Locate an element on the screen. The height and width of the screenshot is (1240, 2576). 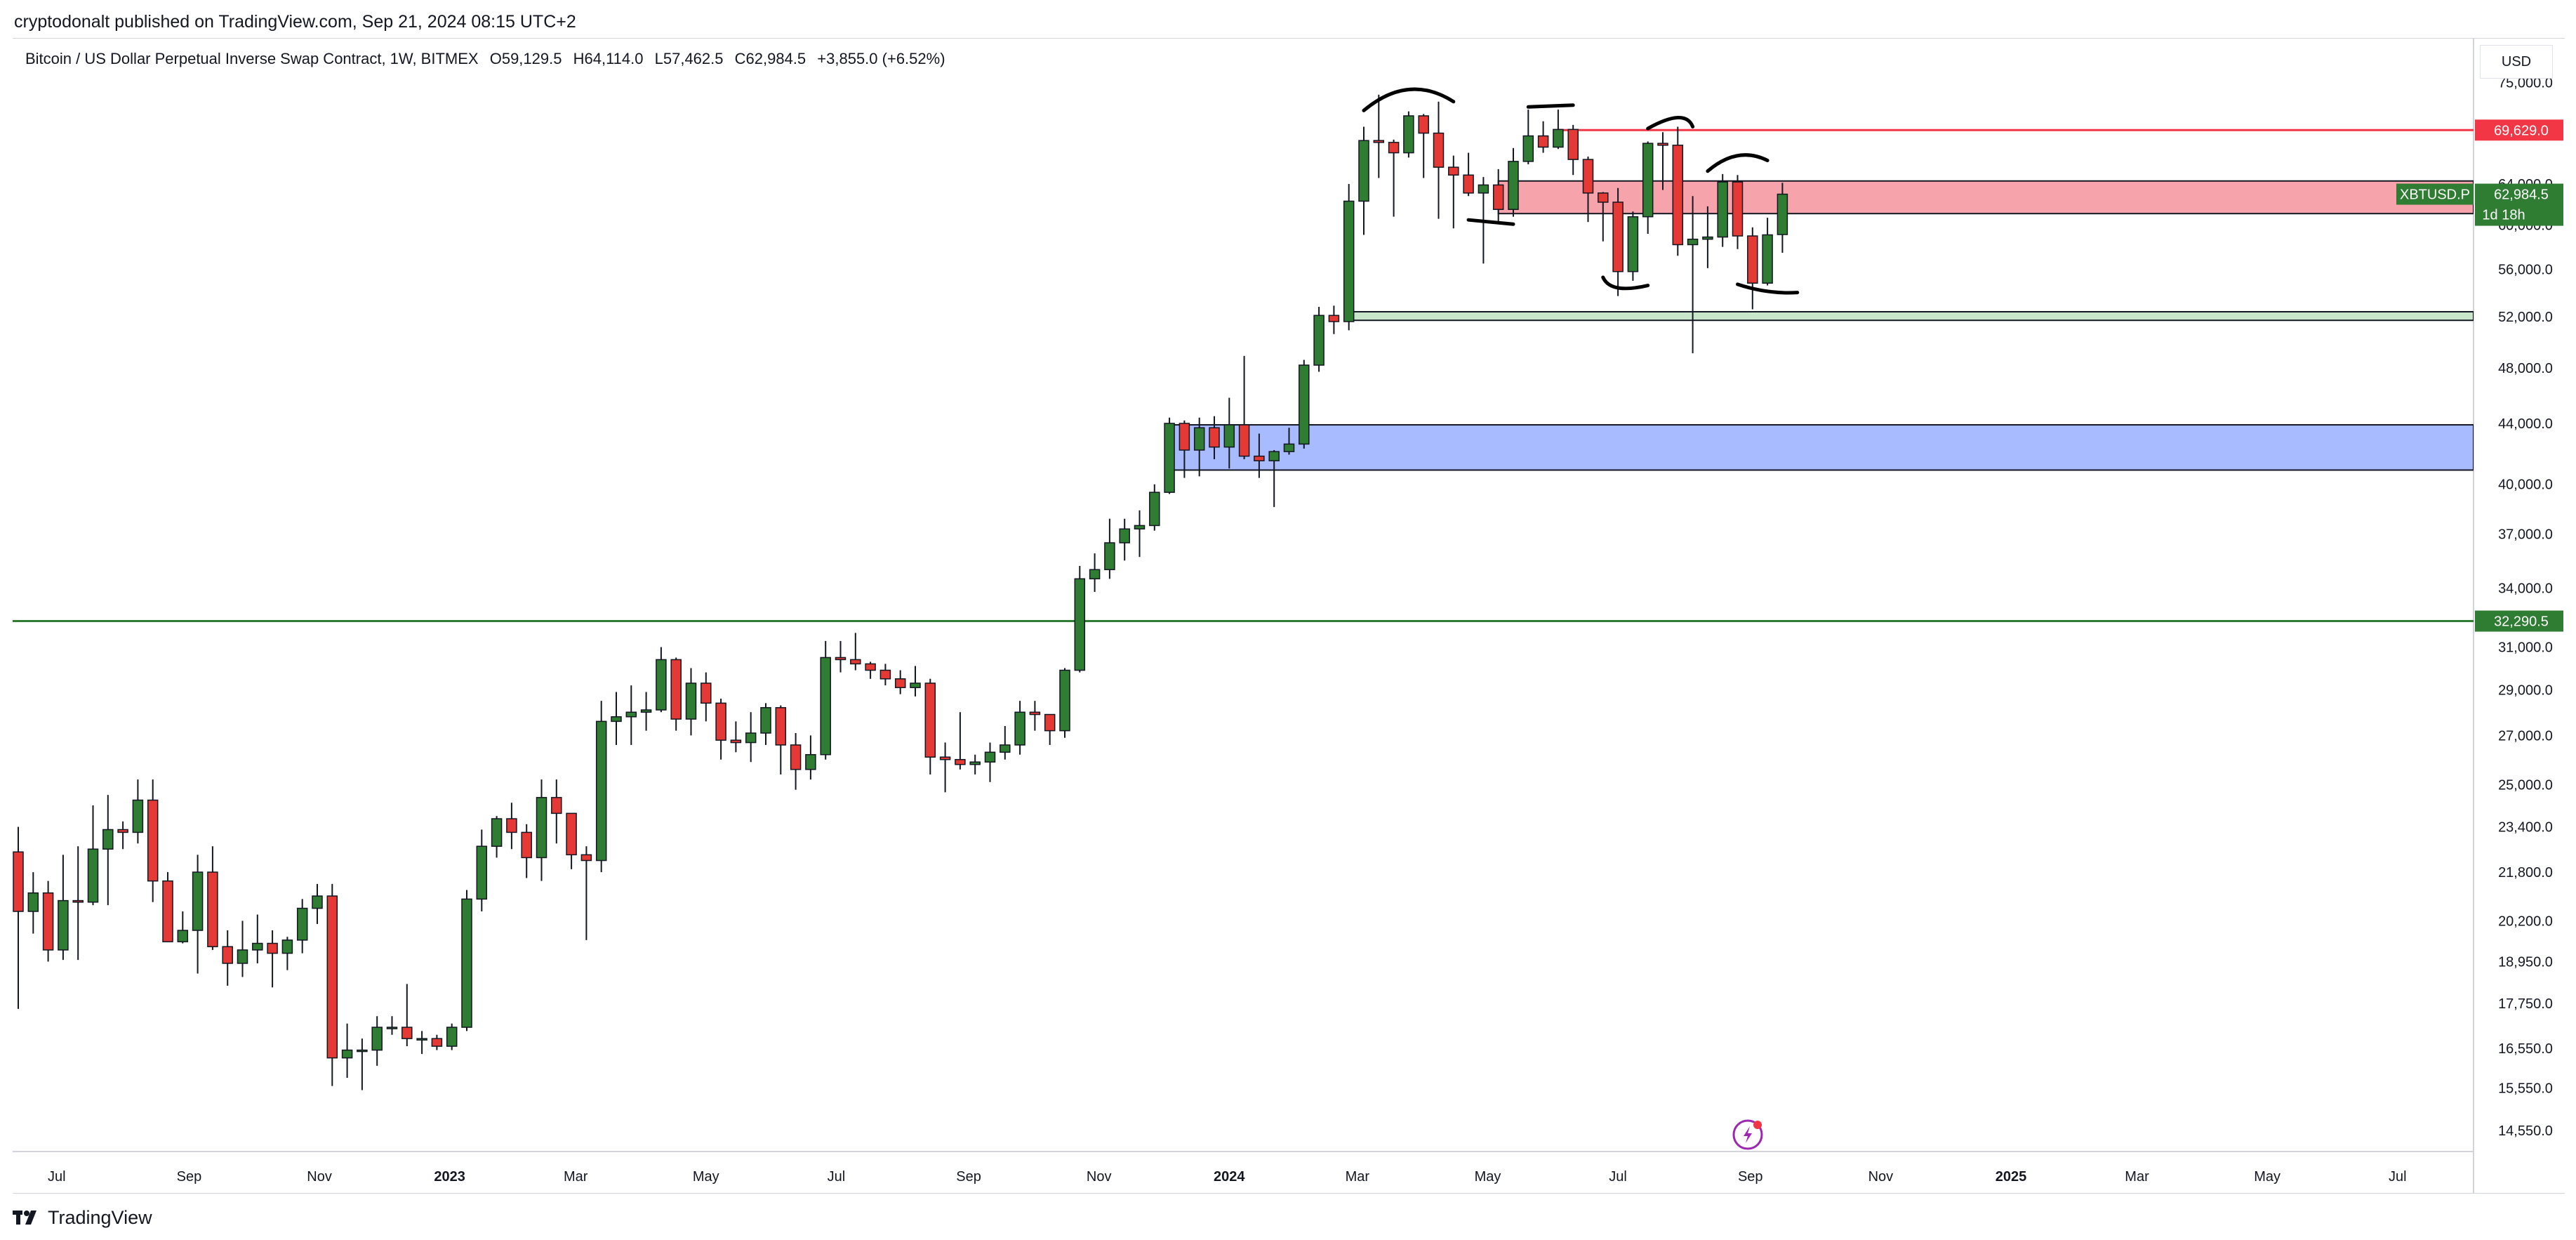
price-tick-label: 29,000.0 is located at coordinates (2526, 690).